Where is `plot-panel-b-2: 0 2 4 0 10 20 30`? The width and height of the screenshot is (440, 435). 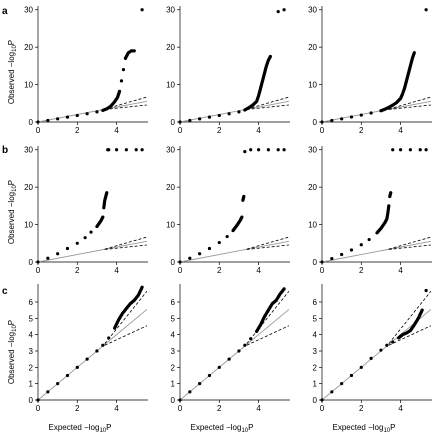
plot-panel-b-2: 0 2 4 0 10 20 30 is located at coordinates (228, 210).